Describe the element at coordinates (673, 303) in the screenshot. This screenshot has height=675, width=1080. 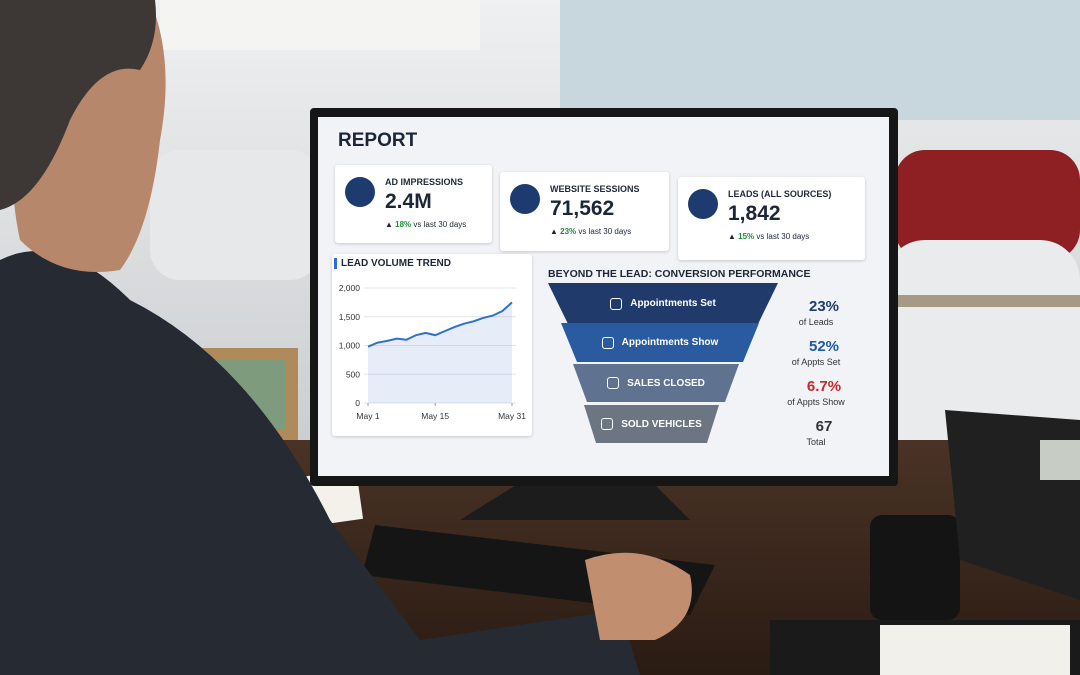
I see `stage-label: Appointments Set` at that location.